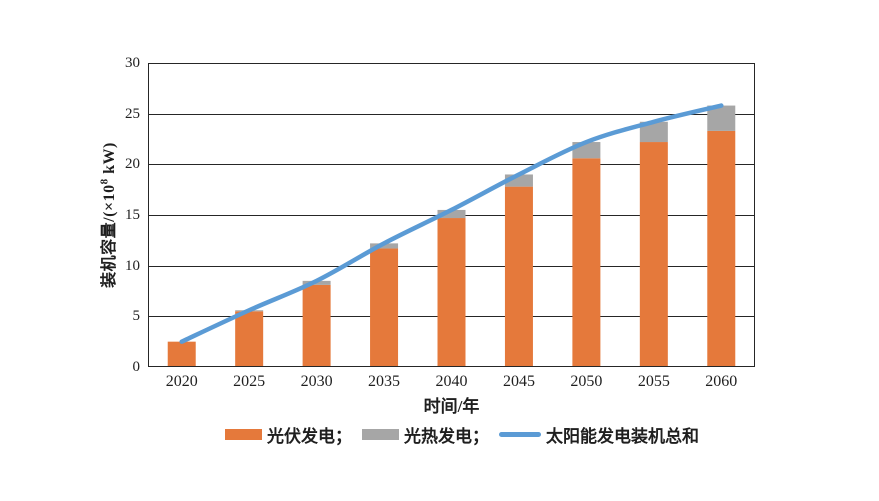 The image size is (879, 501). I want to click on legend-label-csp: 光热发电；, so click(446, 436).